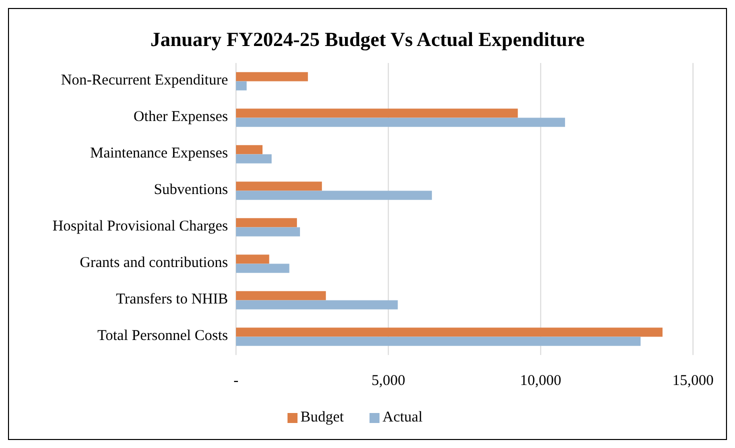 This screenshot has width=735, height=448. I want to click on chart-title: January FY2024-25 Budget Vs Actual Expenditure, so click(367, 40).